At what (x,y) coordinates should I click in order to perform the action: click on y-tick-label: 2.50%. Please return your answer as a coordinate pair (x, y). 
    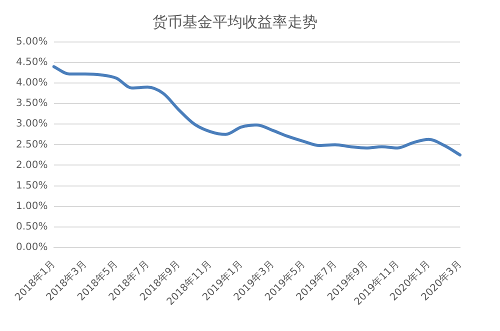
    Looking at the image, I should click on (32, 144).